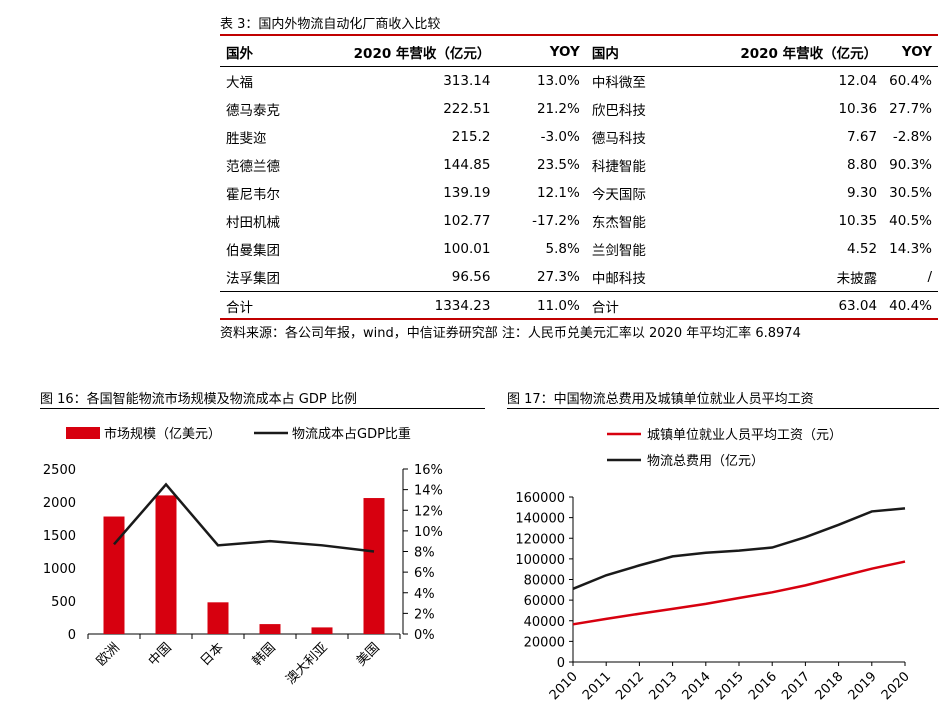  I want to click on y-tick-label: 120000, so click(540, 539).